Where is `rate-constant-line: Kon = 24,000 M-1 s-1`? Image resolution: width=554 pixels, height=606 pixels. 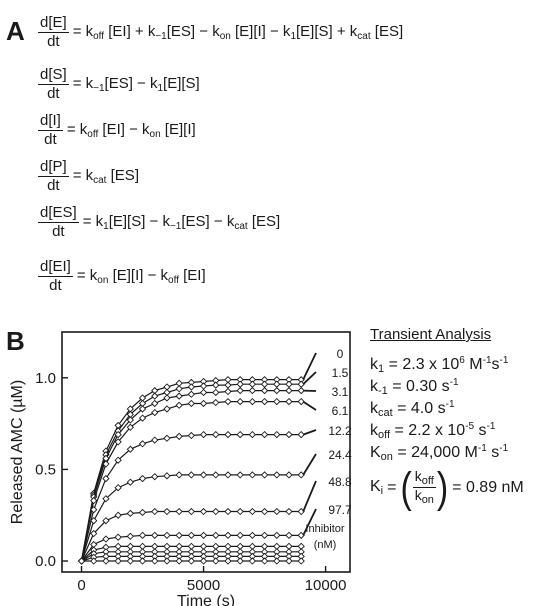 rate-constant-line: Kon = 24,000 M-1 s-1 is located at coordinates (439, 453).